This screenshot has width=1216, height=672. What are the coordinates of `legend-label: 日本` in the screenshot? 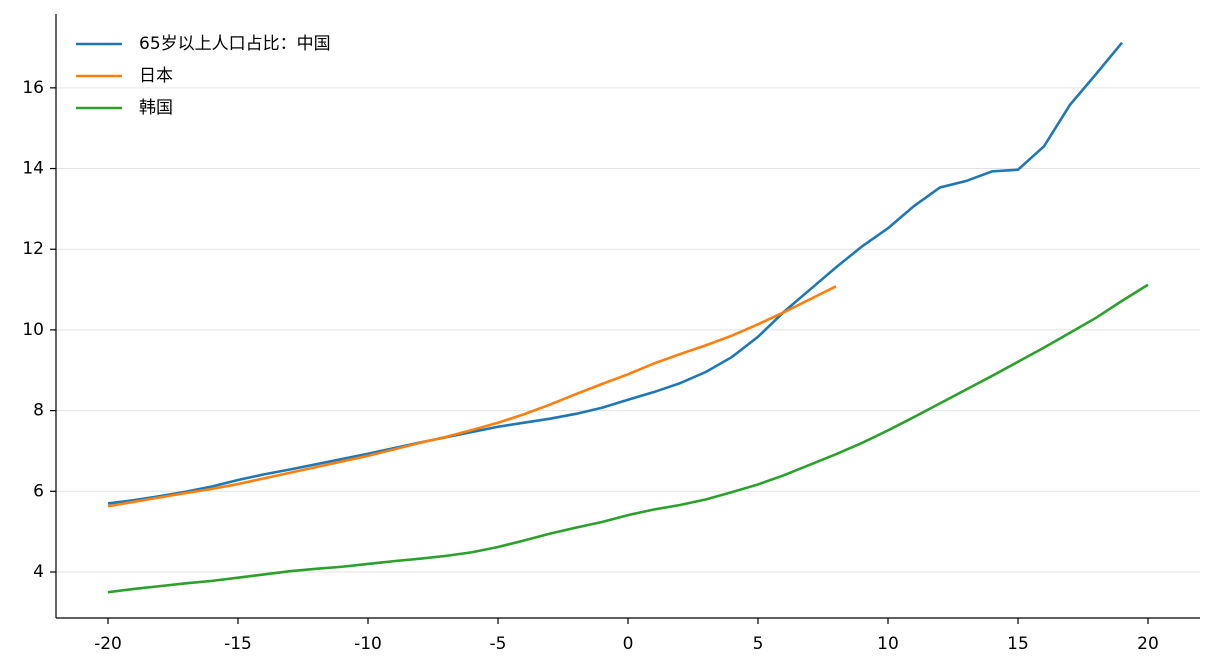 It's located at (156, 76).